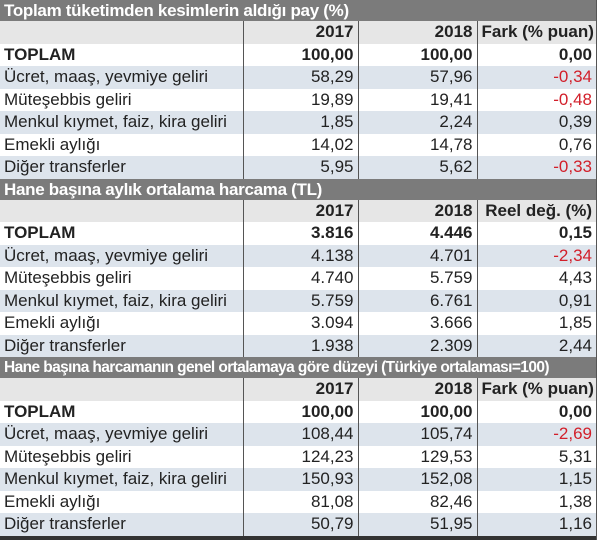 The image size is (600, 541). Describe the element at coordinates (417, 122) in the screenshot. I see `value-2018: 2,24` at that location.